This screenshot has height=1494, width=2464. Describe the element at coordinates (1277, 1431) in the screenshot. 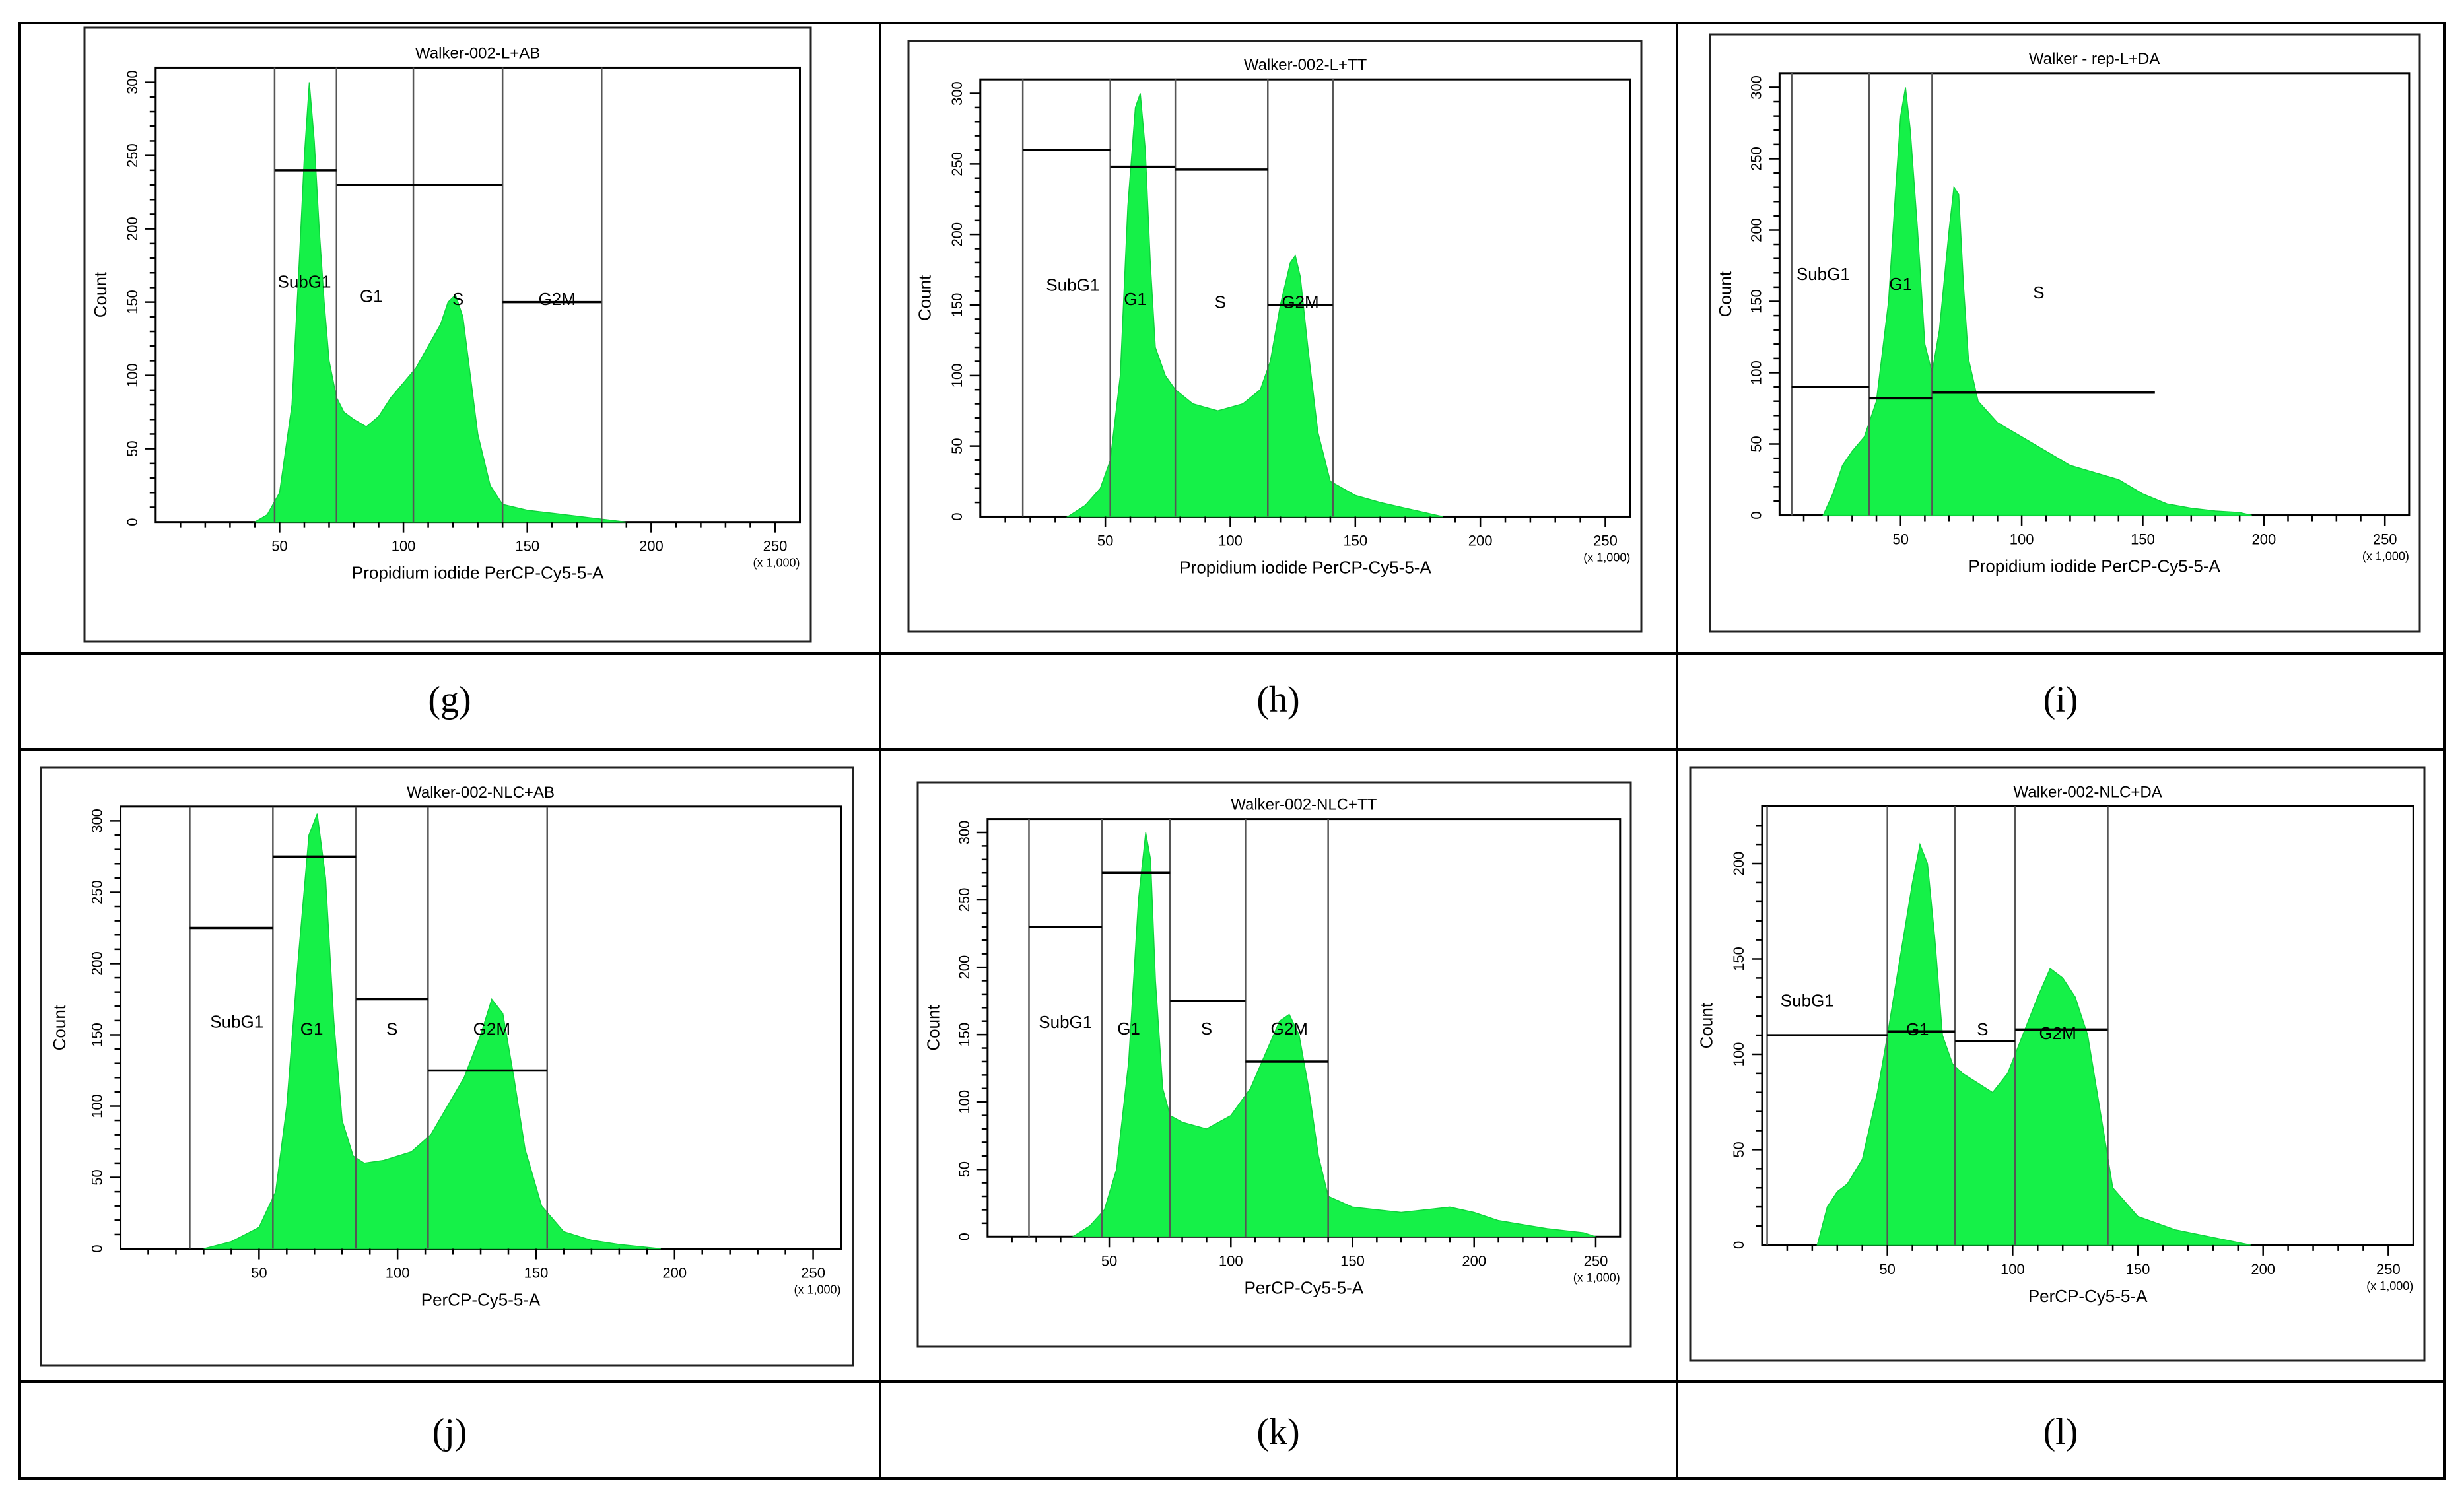

I see `panel-caption: (k)` at that location.